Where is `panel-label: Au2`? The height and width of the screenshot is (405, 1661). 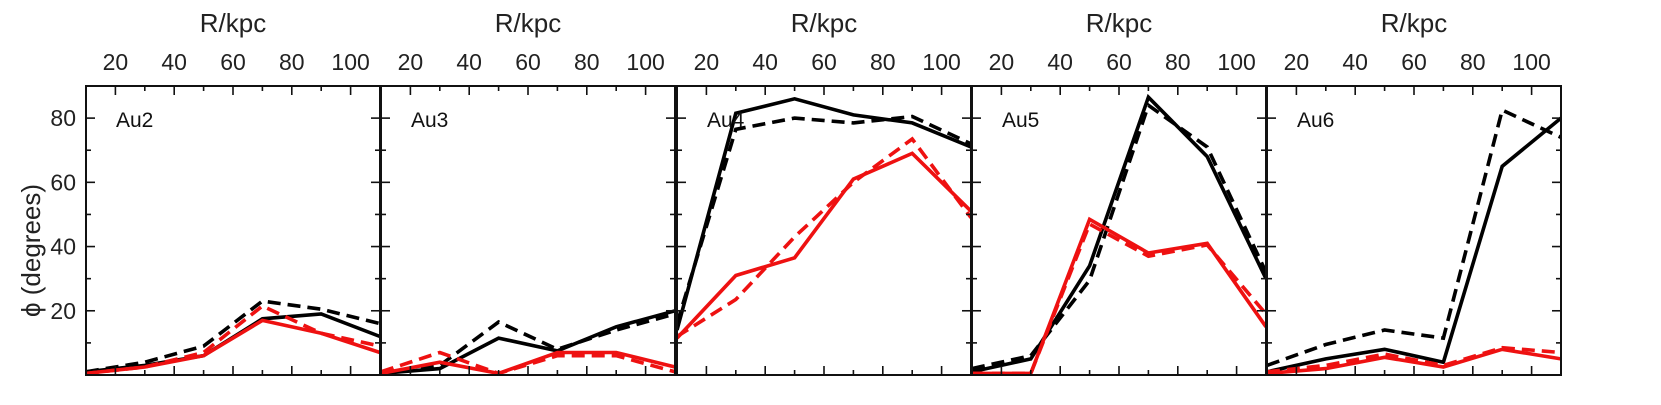
panel-label: Au2 is located at coordinates (134, 120).